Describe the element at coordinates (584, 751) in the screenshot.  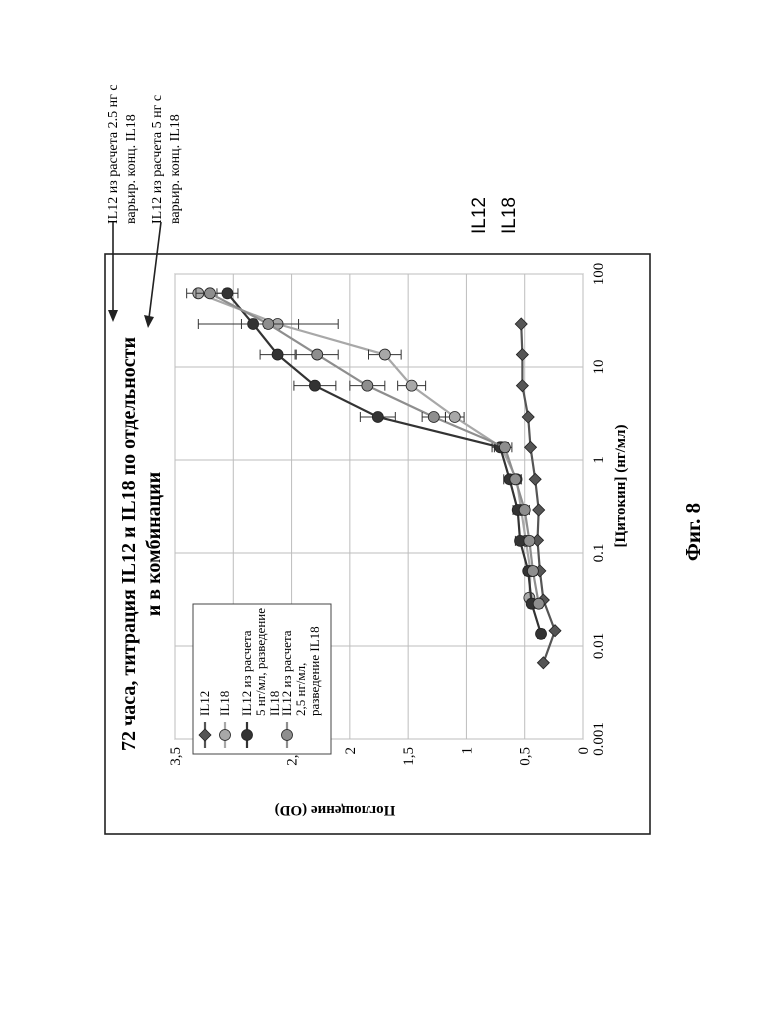
I see `y-tick-label: 0` at that location.